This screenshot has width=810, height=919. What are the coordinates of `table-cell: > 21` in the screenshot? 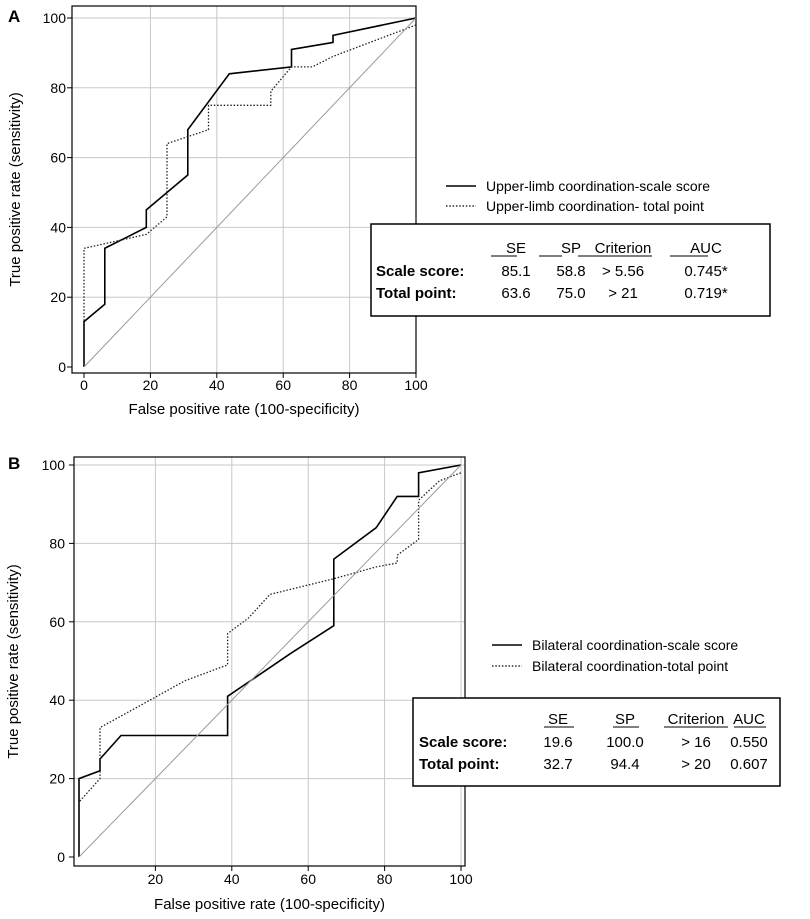 It's located at (623, 293).